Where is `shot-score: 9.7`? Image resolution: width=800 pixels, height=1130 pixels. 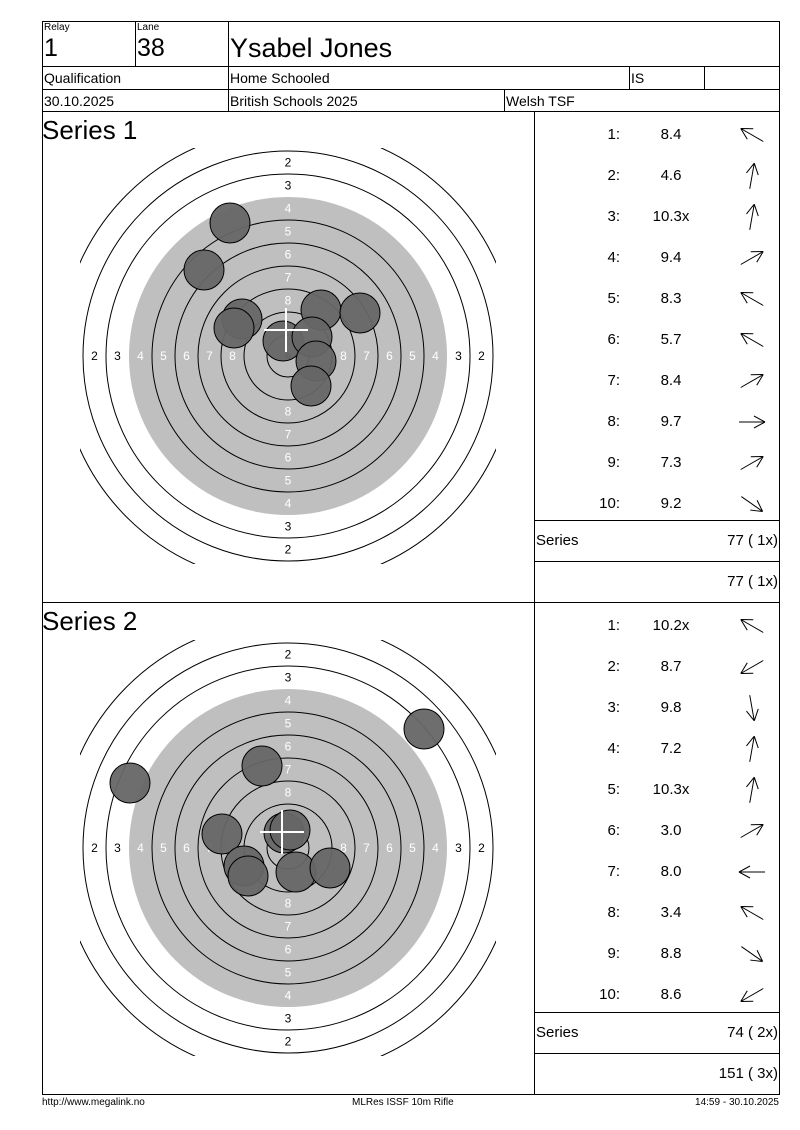 shot-score: 9.7 is located at coordinates (671, 421).